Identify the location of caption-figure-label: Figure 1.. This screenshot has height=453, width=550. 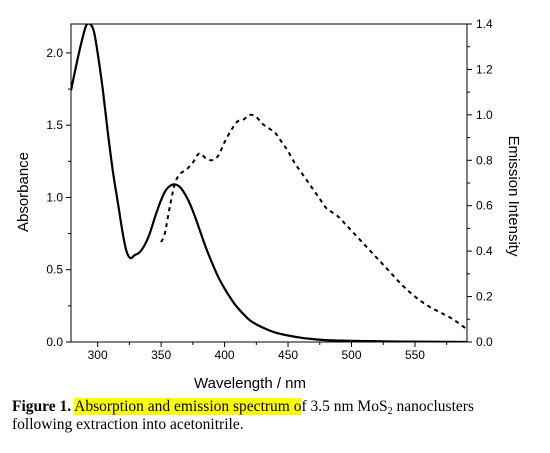
(42, 406).